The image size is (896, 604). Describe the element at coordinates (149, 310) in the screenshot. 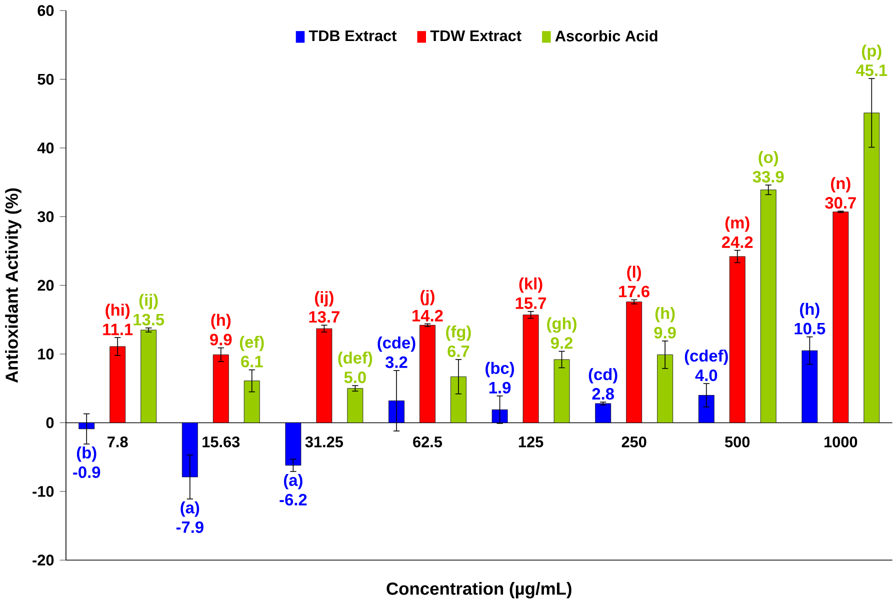

I see `data-label: (ij) 13.5` at that location.